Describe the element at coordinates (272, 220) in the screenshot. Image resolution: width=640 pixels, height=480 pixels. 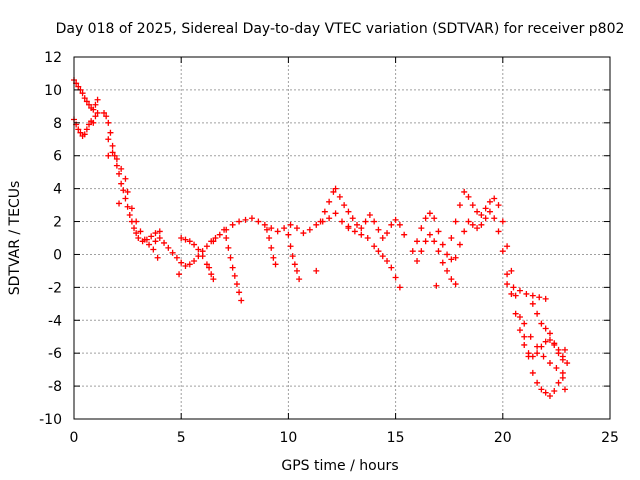
I see `series-outliers` at that location.